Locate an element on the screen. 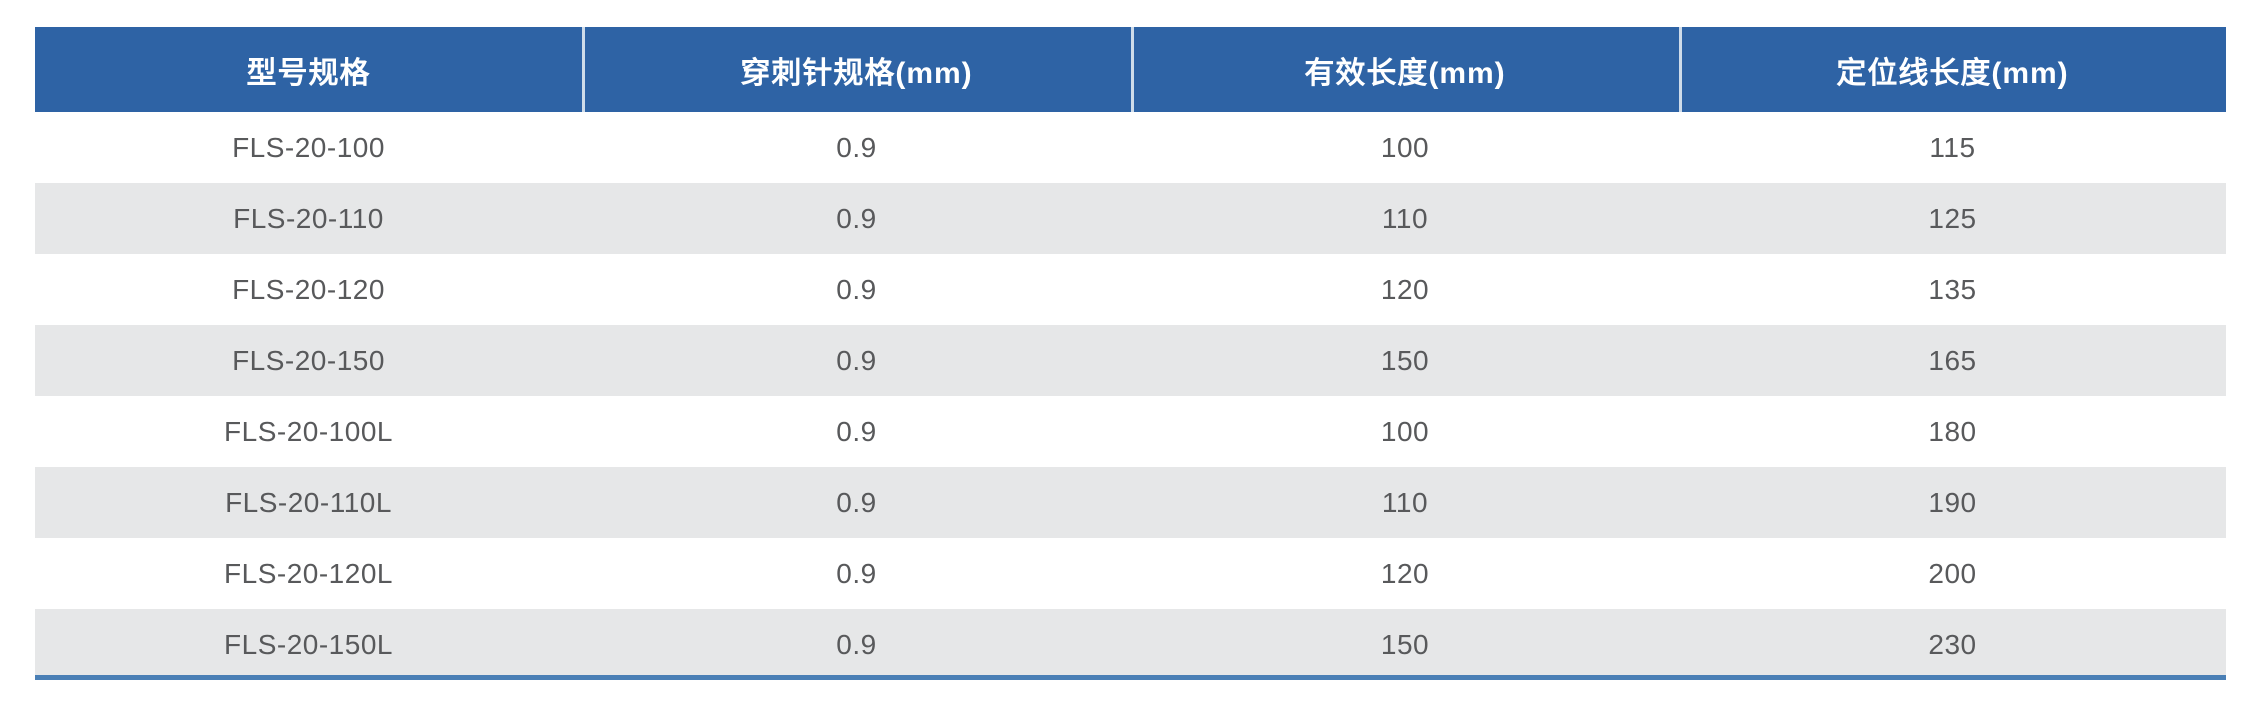 The height and width of the screenshot is (705, 2263). cell-model: FLS-20-100 is located at coordinates (308, 147).